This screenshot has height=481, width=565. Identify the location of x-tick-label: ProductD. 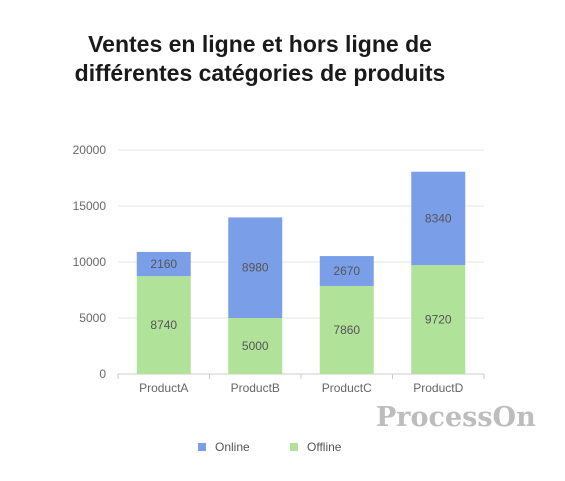
(438, 388).